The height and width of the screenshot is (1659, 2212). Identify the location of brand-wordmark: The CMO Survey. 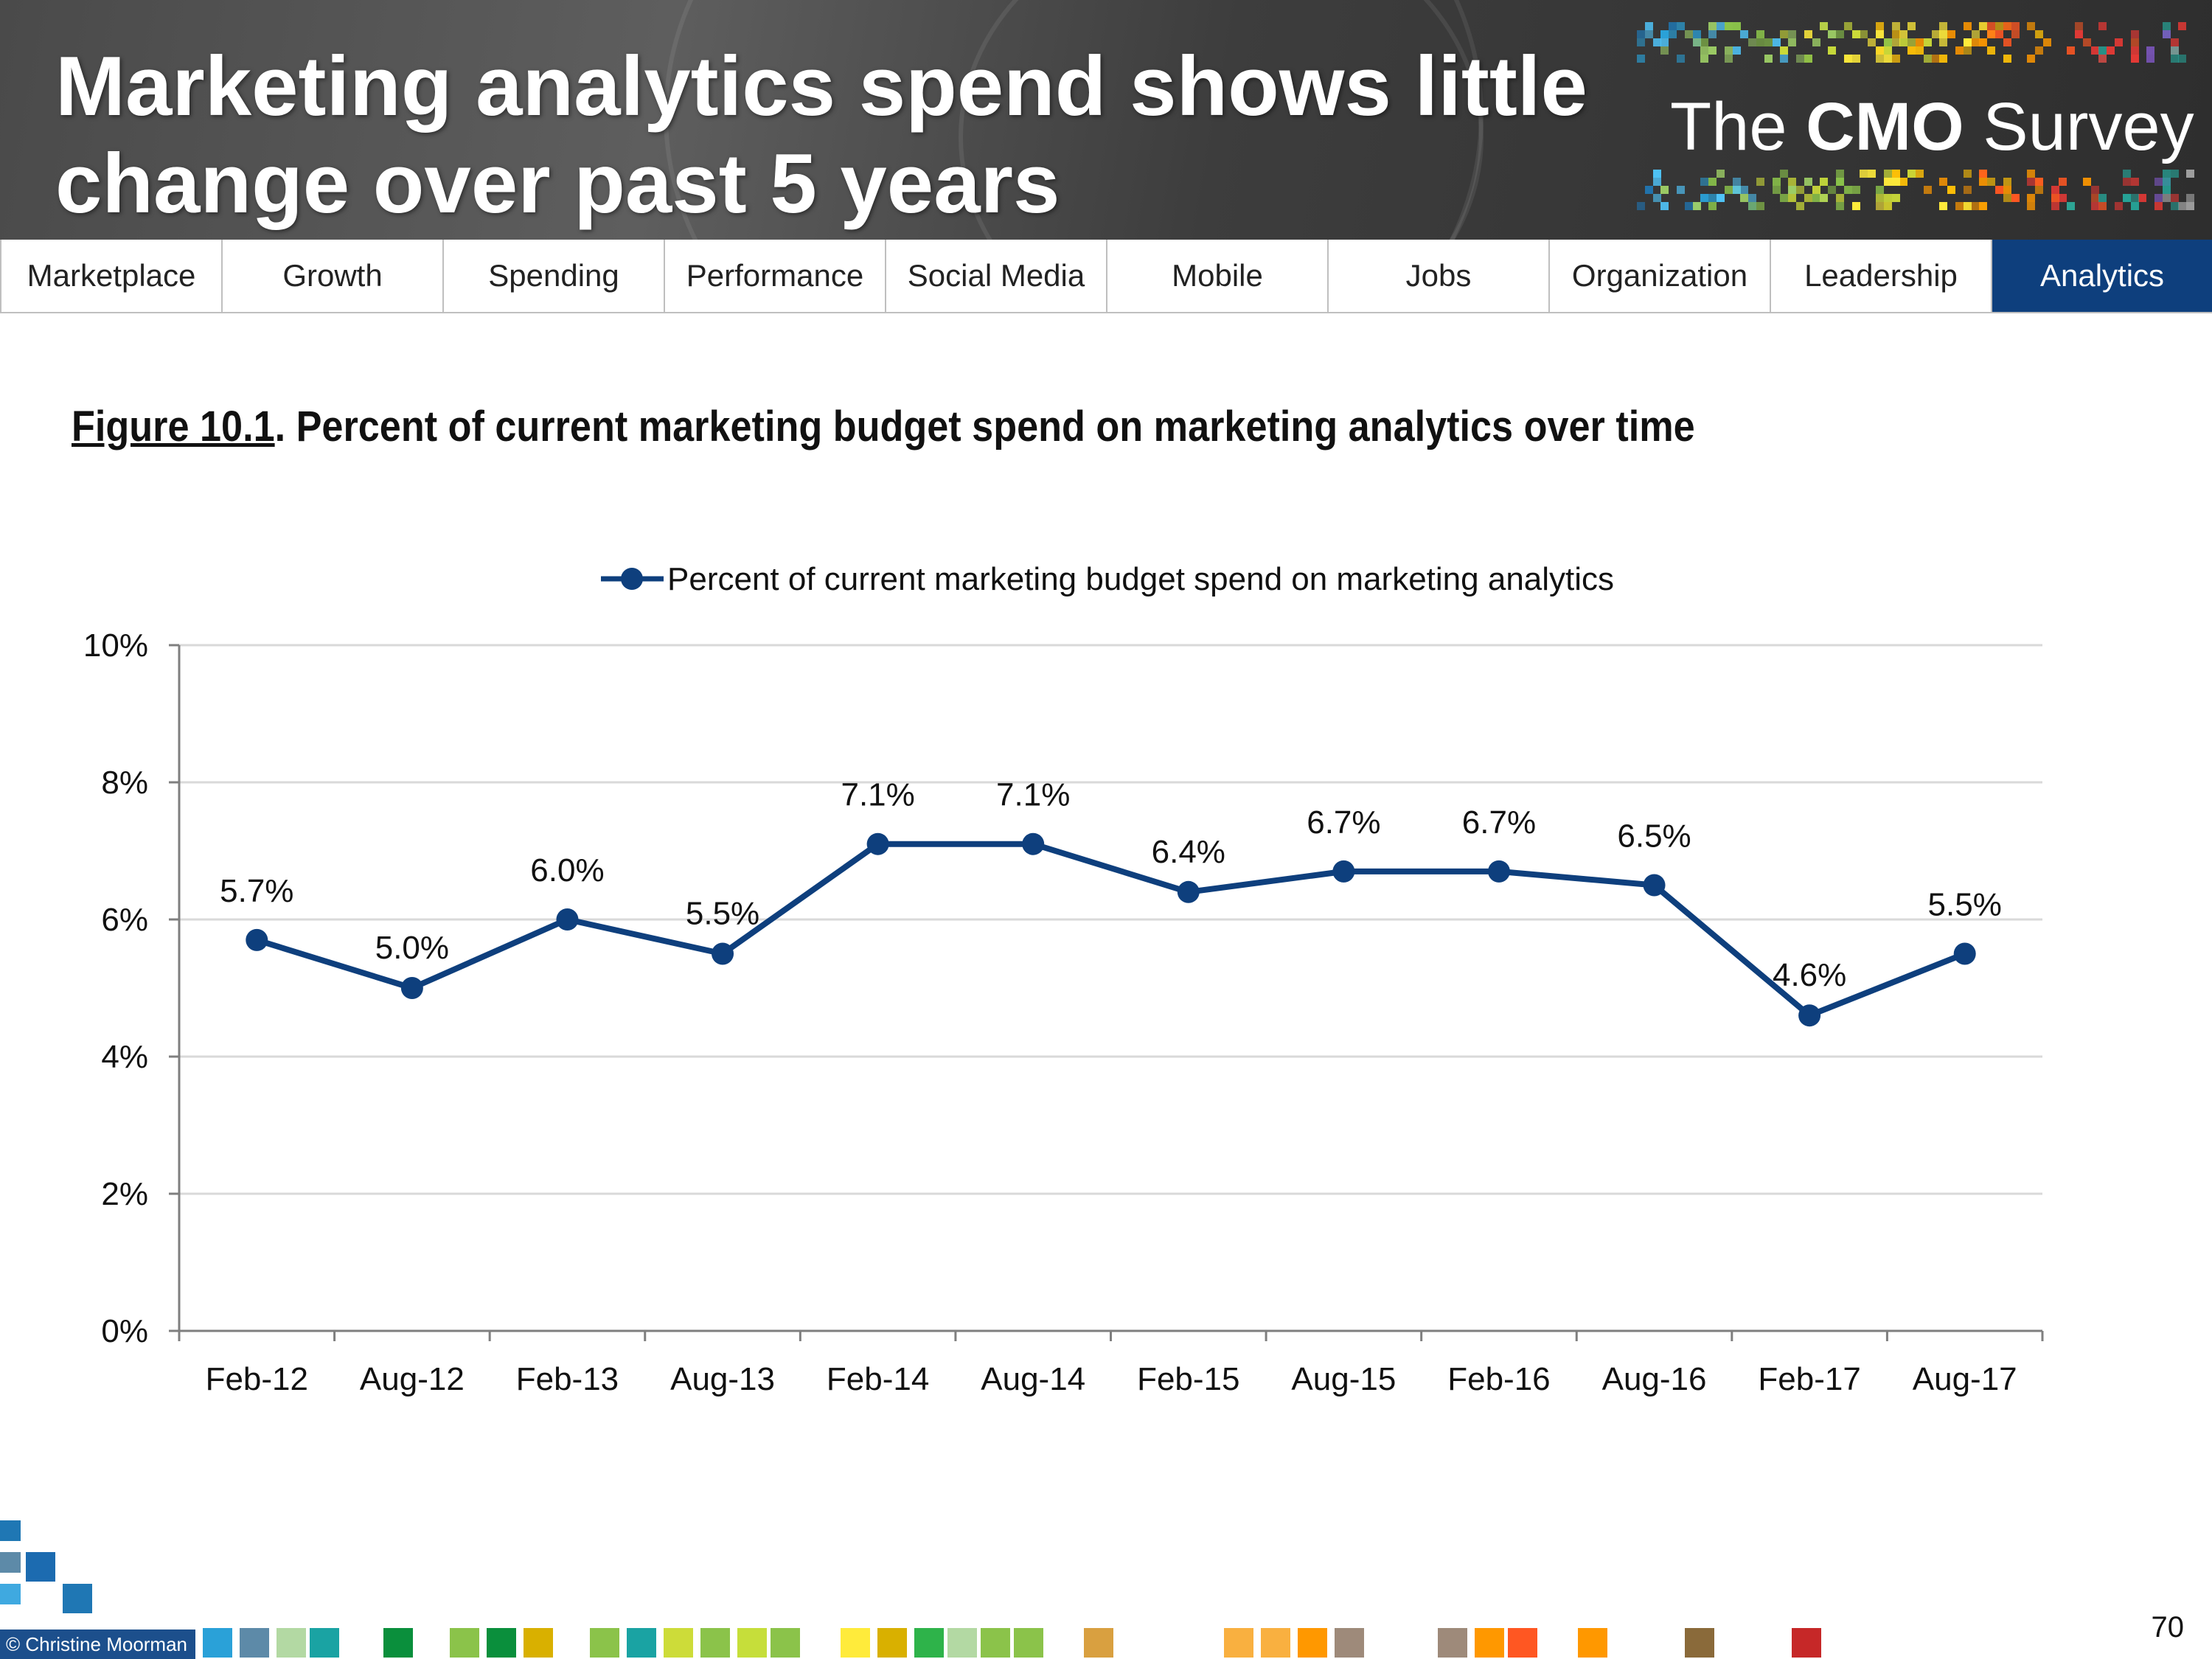
(1935, 127).